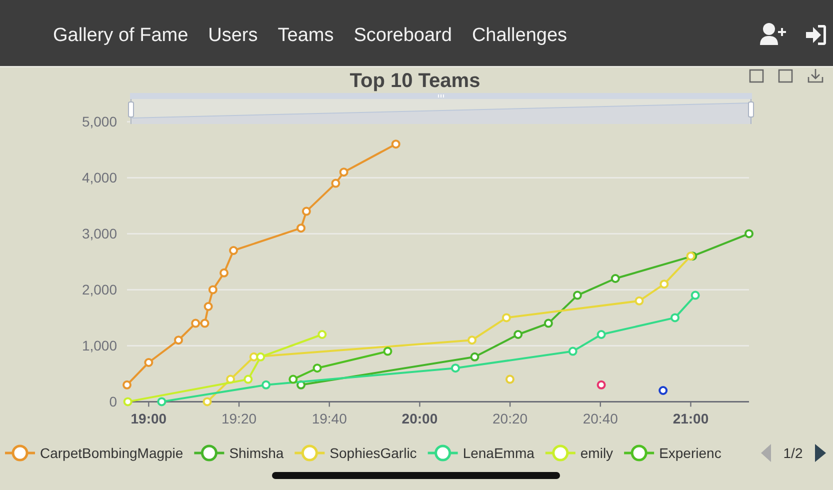 Image resolution: width=833 pixels, height=490 pixels. I want to click on x-tick-label: 19:20, so click(239, 418).